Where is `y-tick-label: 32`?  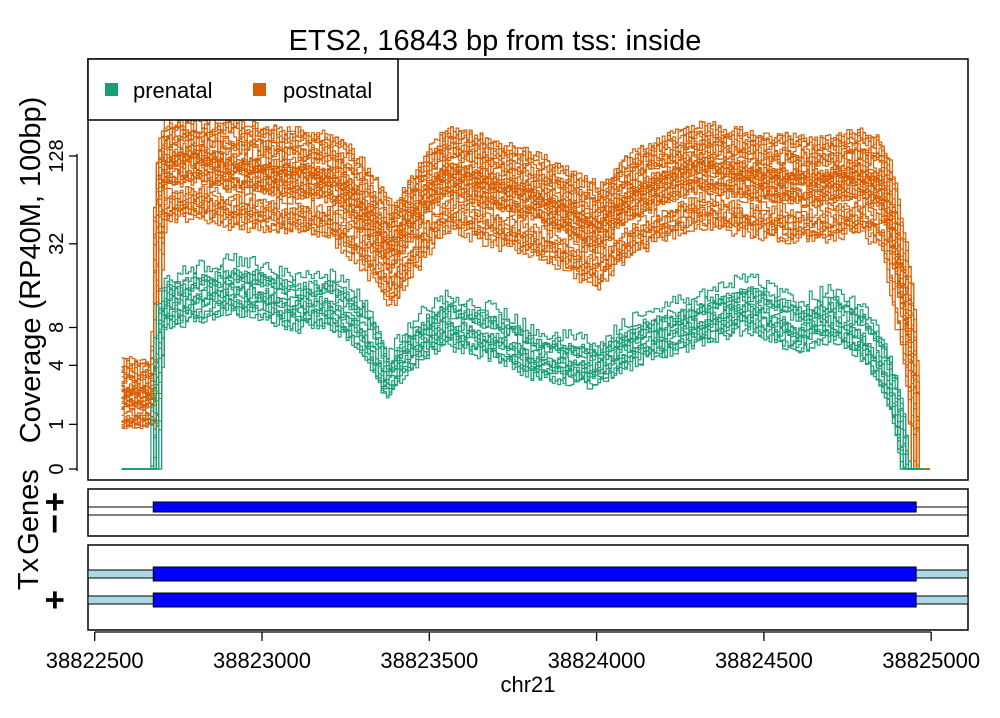 y-tick-label: 32 is located at coordinates (57, 244).